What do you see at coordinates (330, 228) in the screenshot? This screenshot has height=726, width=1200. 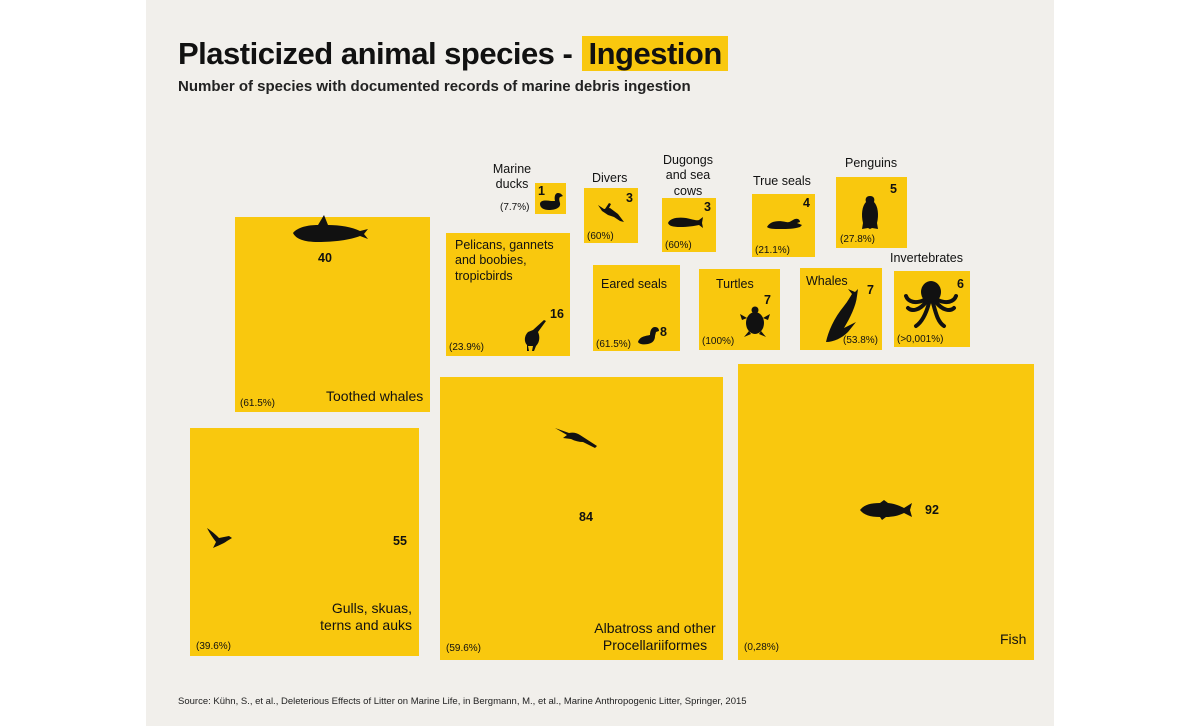 I see `orca-icon` at bounding box center [330, 228].